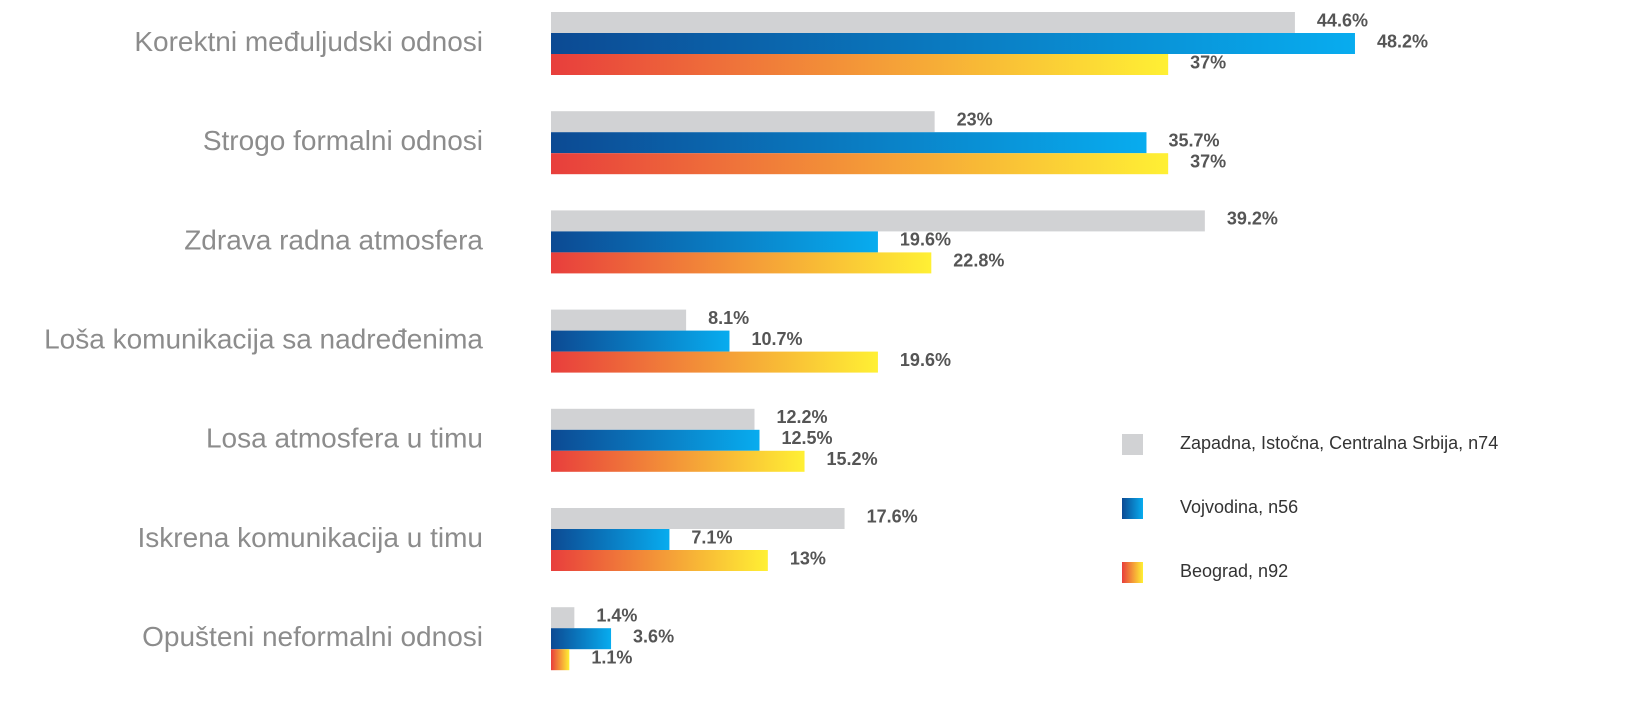 The height and width of the screenshot is (705, 1651). I want to click on category-label: Zdrava radna atmosfera, so click(333, 239).